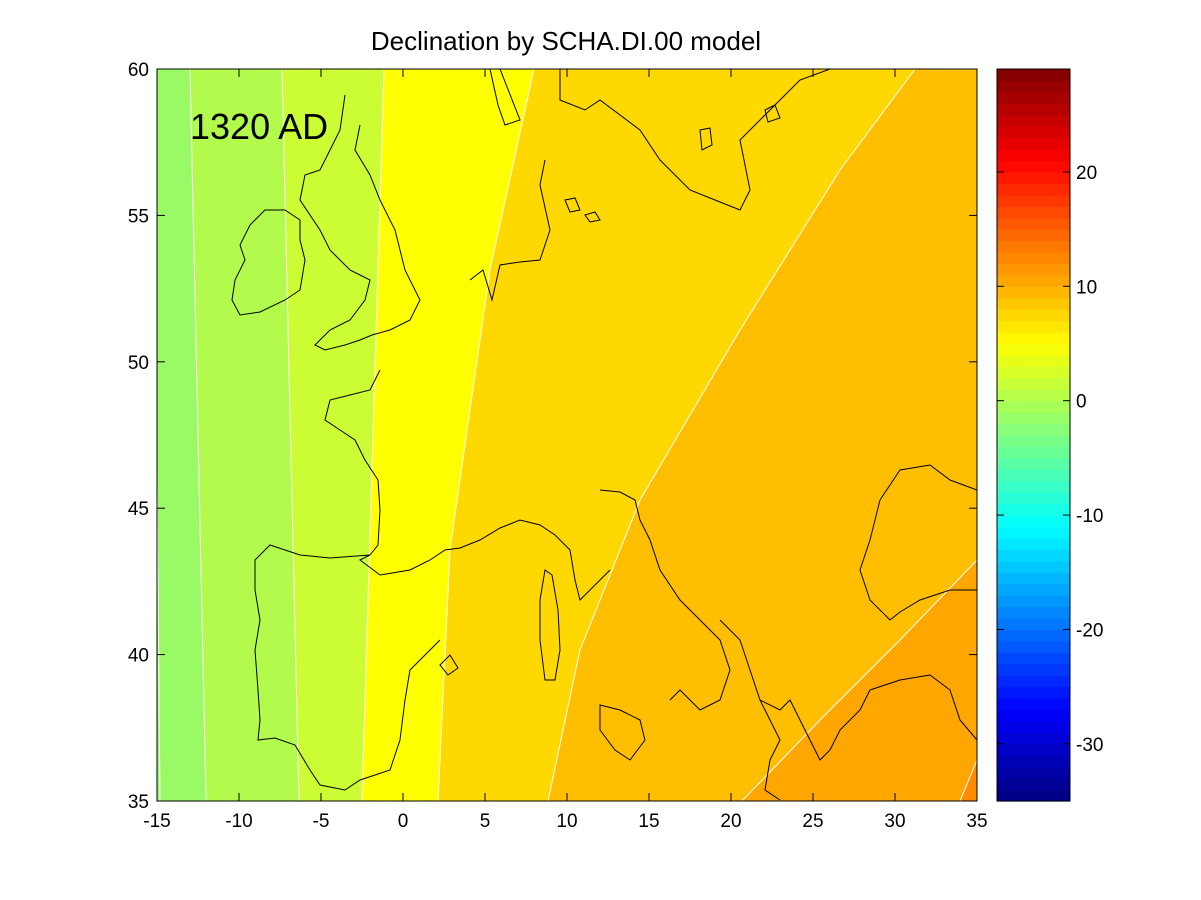 The height and width of the screenshot is (900, 1201). Describe the element at coordinates (550, 625) in the screenshot. I see `coastline-sardinia` at that location.